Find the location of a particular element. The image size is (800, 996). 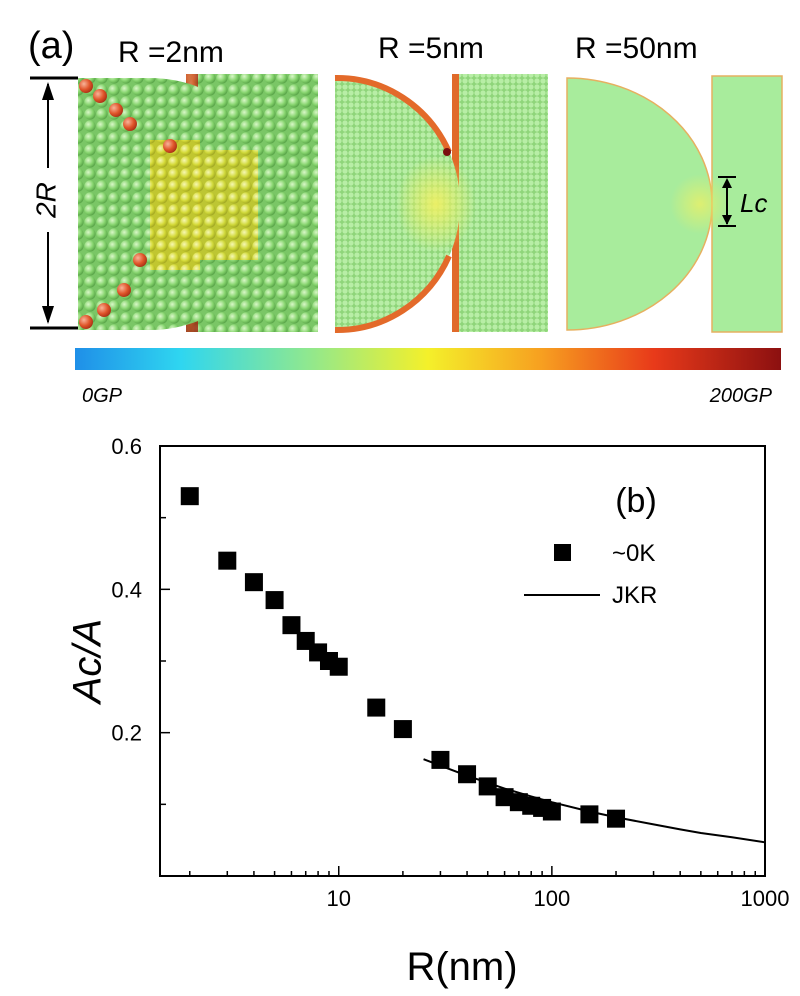

x-axis: 10 100 1000 is located at coordinates (489, 888).